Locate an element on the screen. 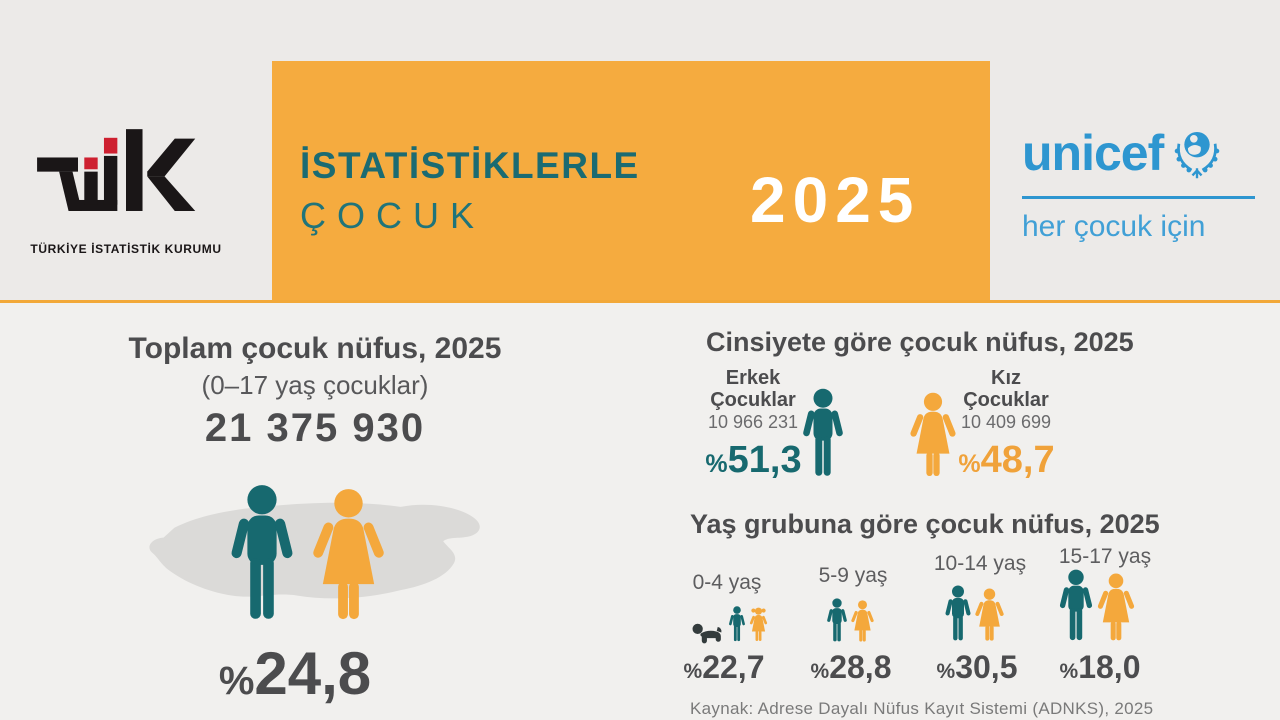 The width and height of the screenshot is (1280, 720). unicef-wordmark: unicef is located at coordinates (1093, 153).